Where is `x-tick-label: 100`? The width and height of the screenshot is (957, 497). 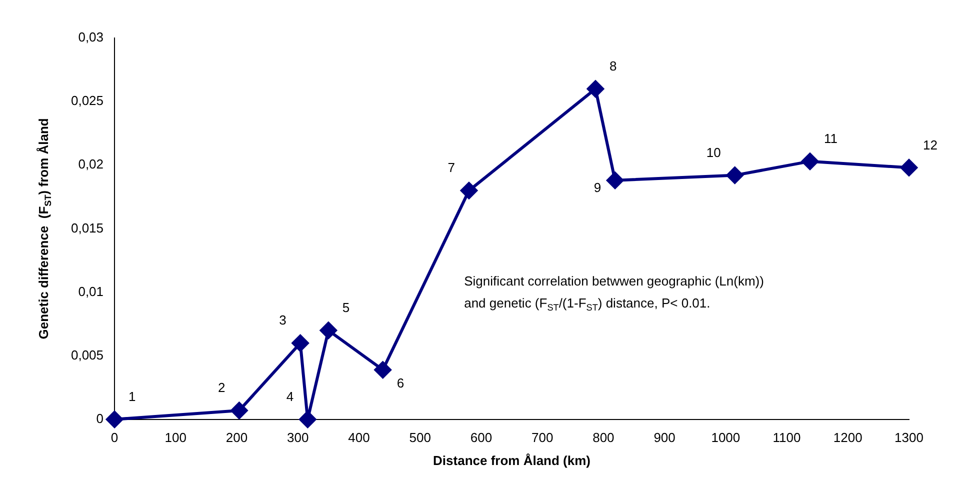
x-tick-label: 100 is located at coordinates (175, 437).